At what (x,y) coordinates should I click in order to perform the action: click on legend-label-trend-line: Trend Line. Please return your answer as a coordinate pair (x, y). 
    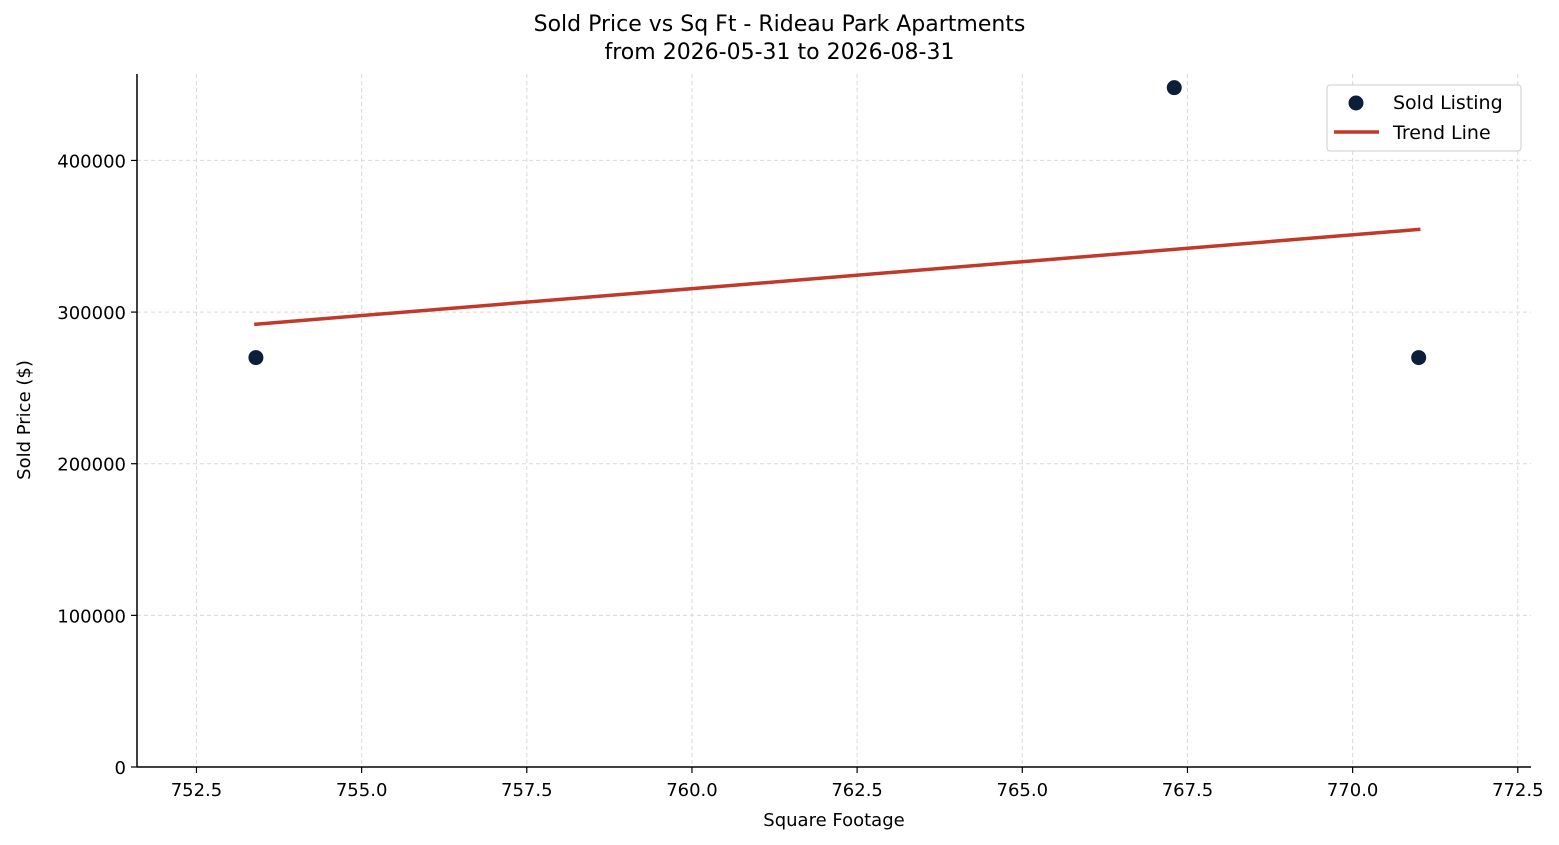
    Looking at the image, I should click on (1441, 133).